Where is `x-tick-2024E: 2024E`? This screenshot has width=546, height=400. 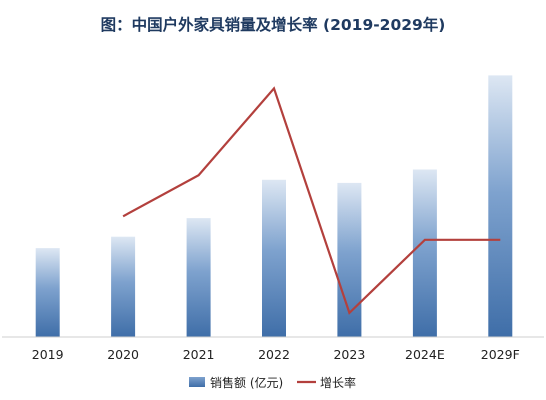 x-tick-2024E: 2024E is located at coordinates (425, 354).